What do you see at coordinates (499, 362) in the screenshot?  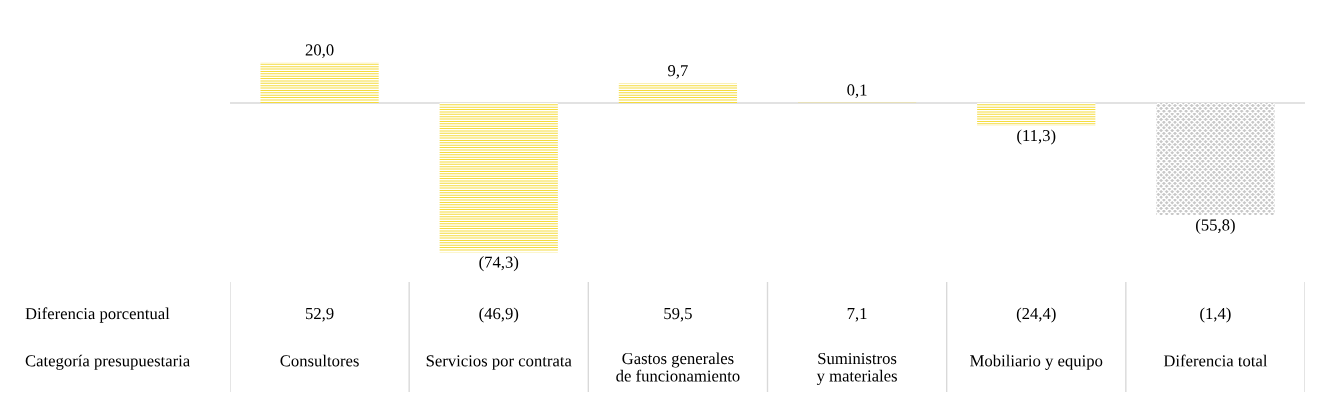 I see `x-tick-label: Servicios por contrata` at bounding box center [499, 362].